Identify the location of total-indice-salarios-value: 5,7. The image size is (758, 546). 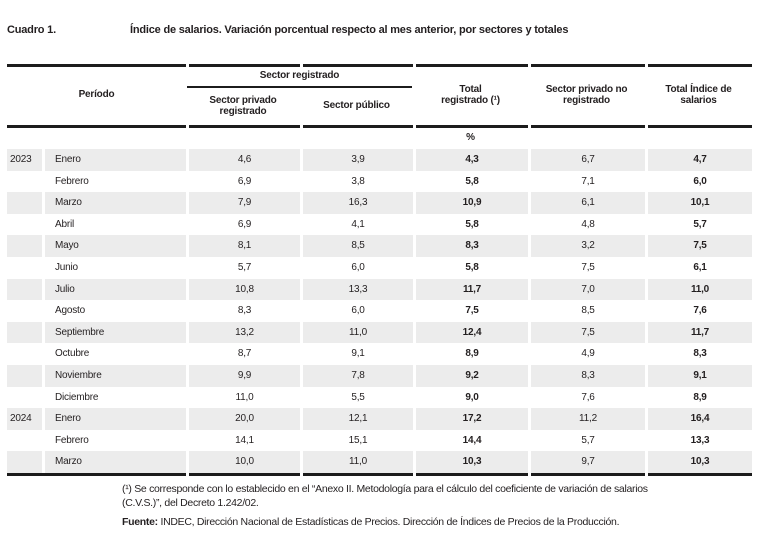
(698, 224).